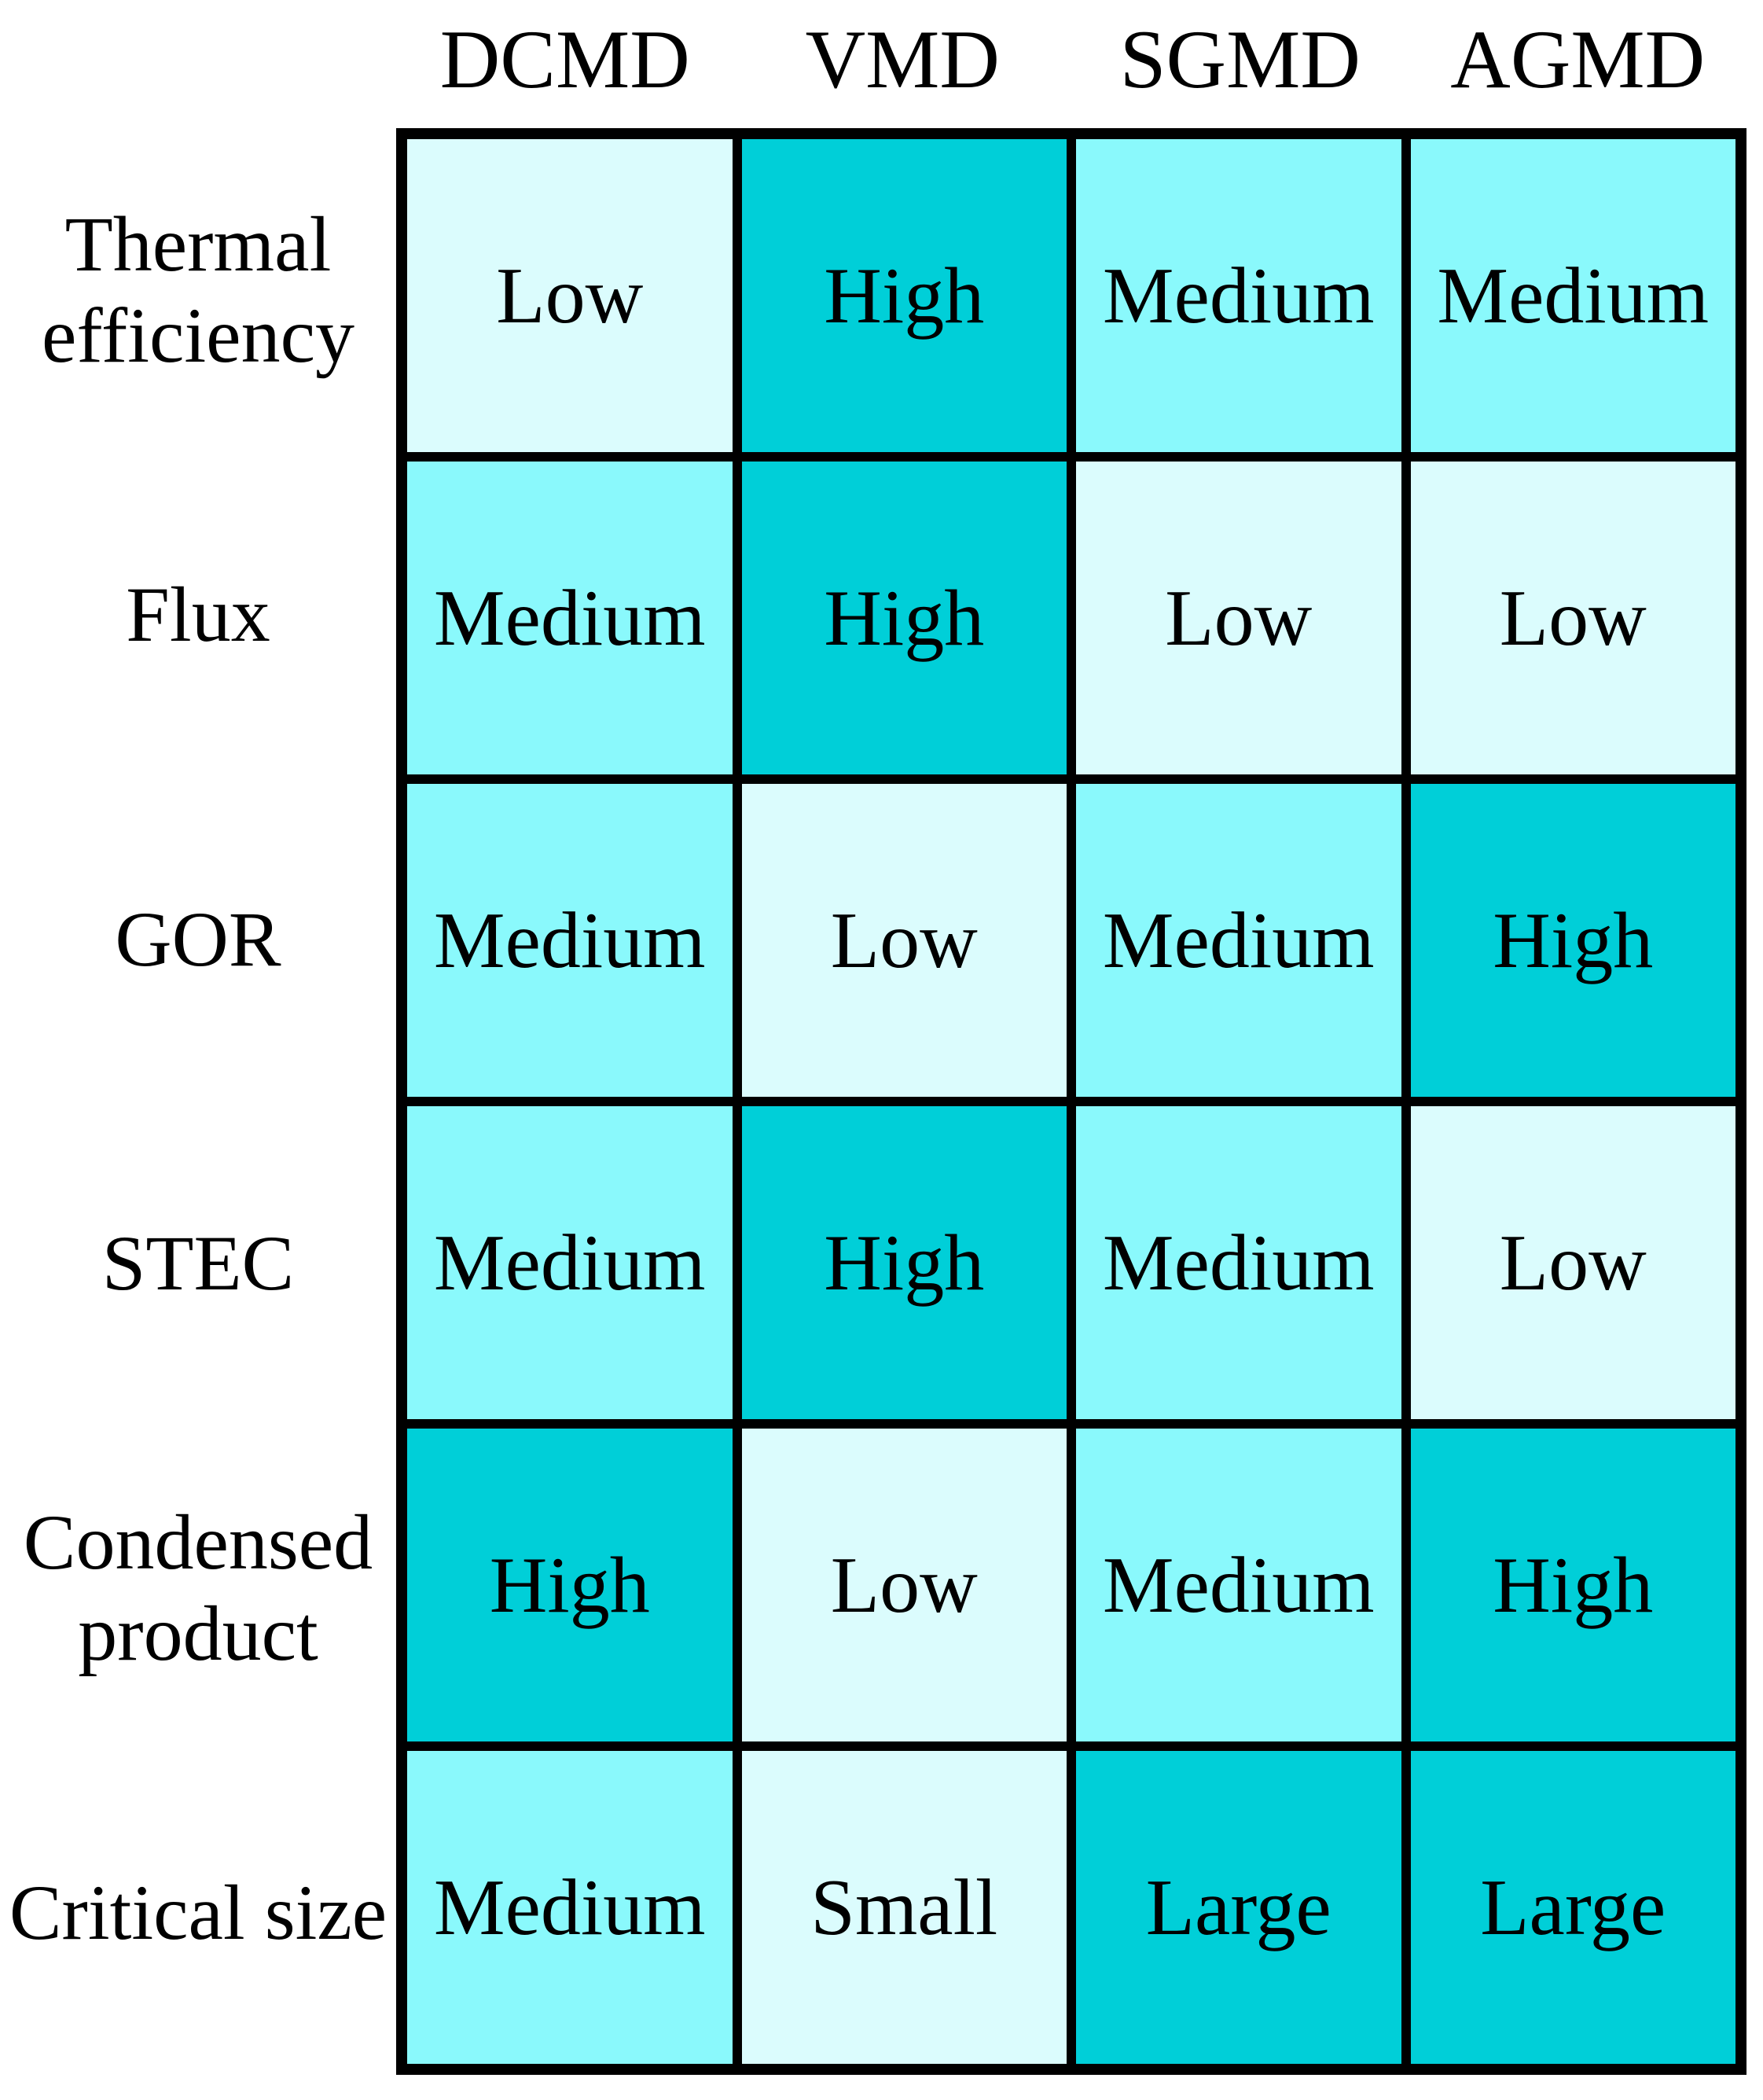  I want to click on heatmap-cell: Small, so click(904, 1907).